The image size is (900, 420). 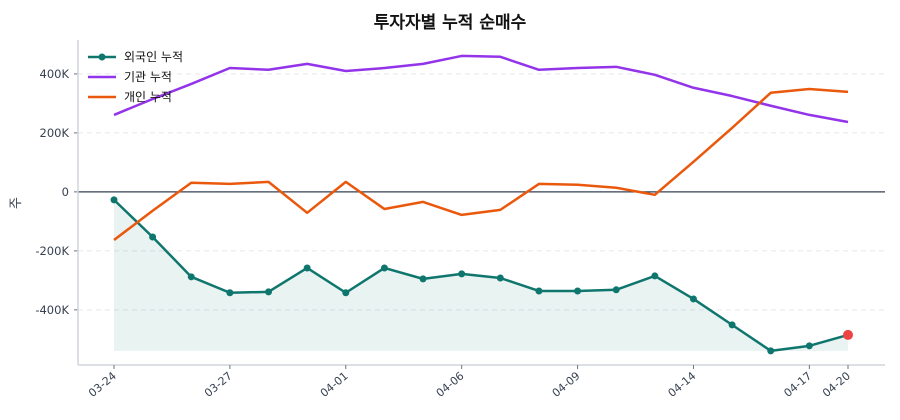 I want to click on legend-marker, so click(x=102, y=57).